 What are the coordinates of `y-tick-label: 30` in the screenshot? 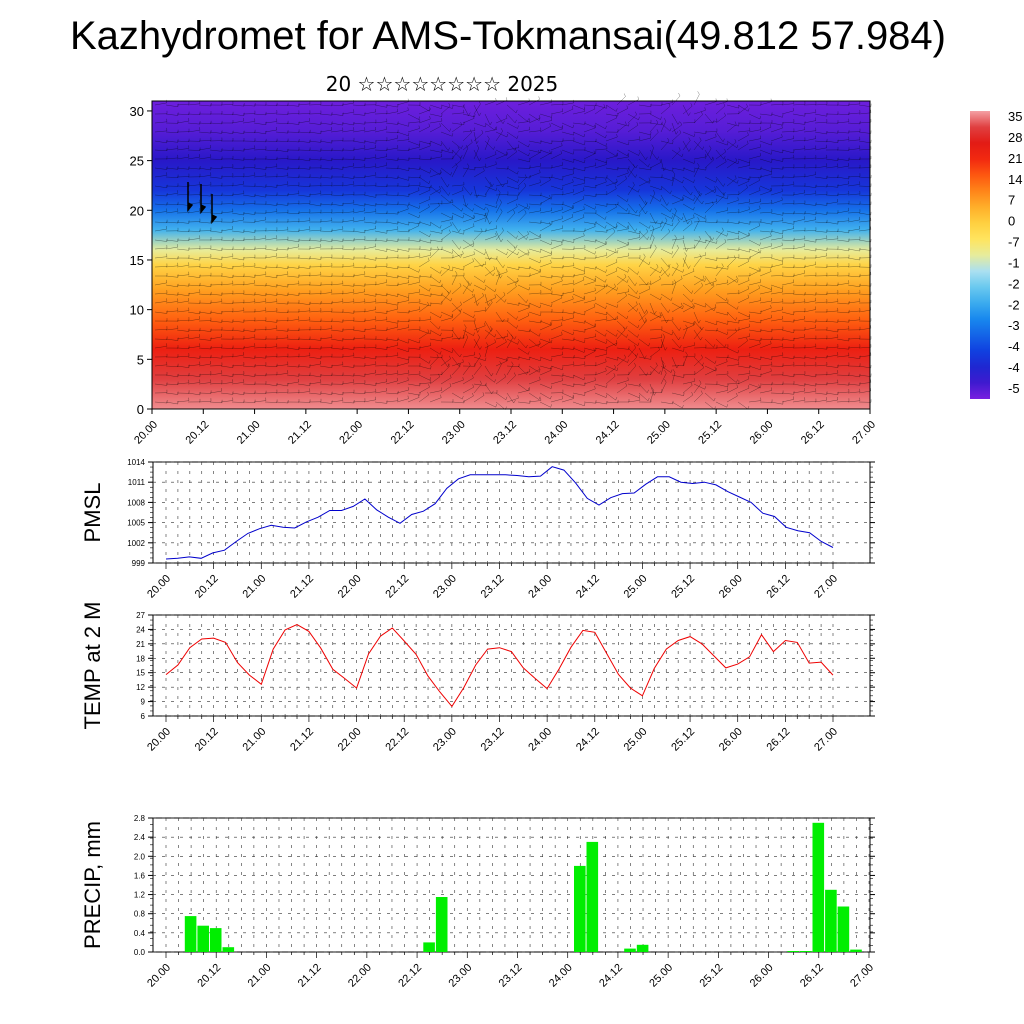 It's located at (137, 111).